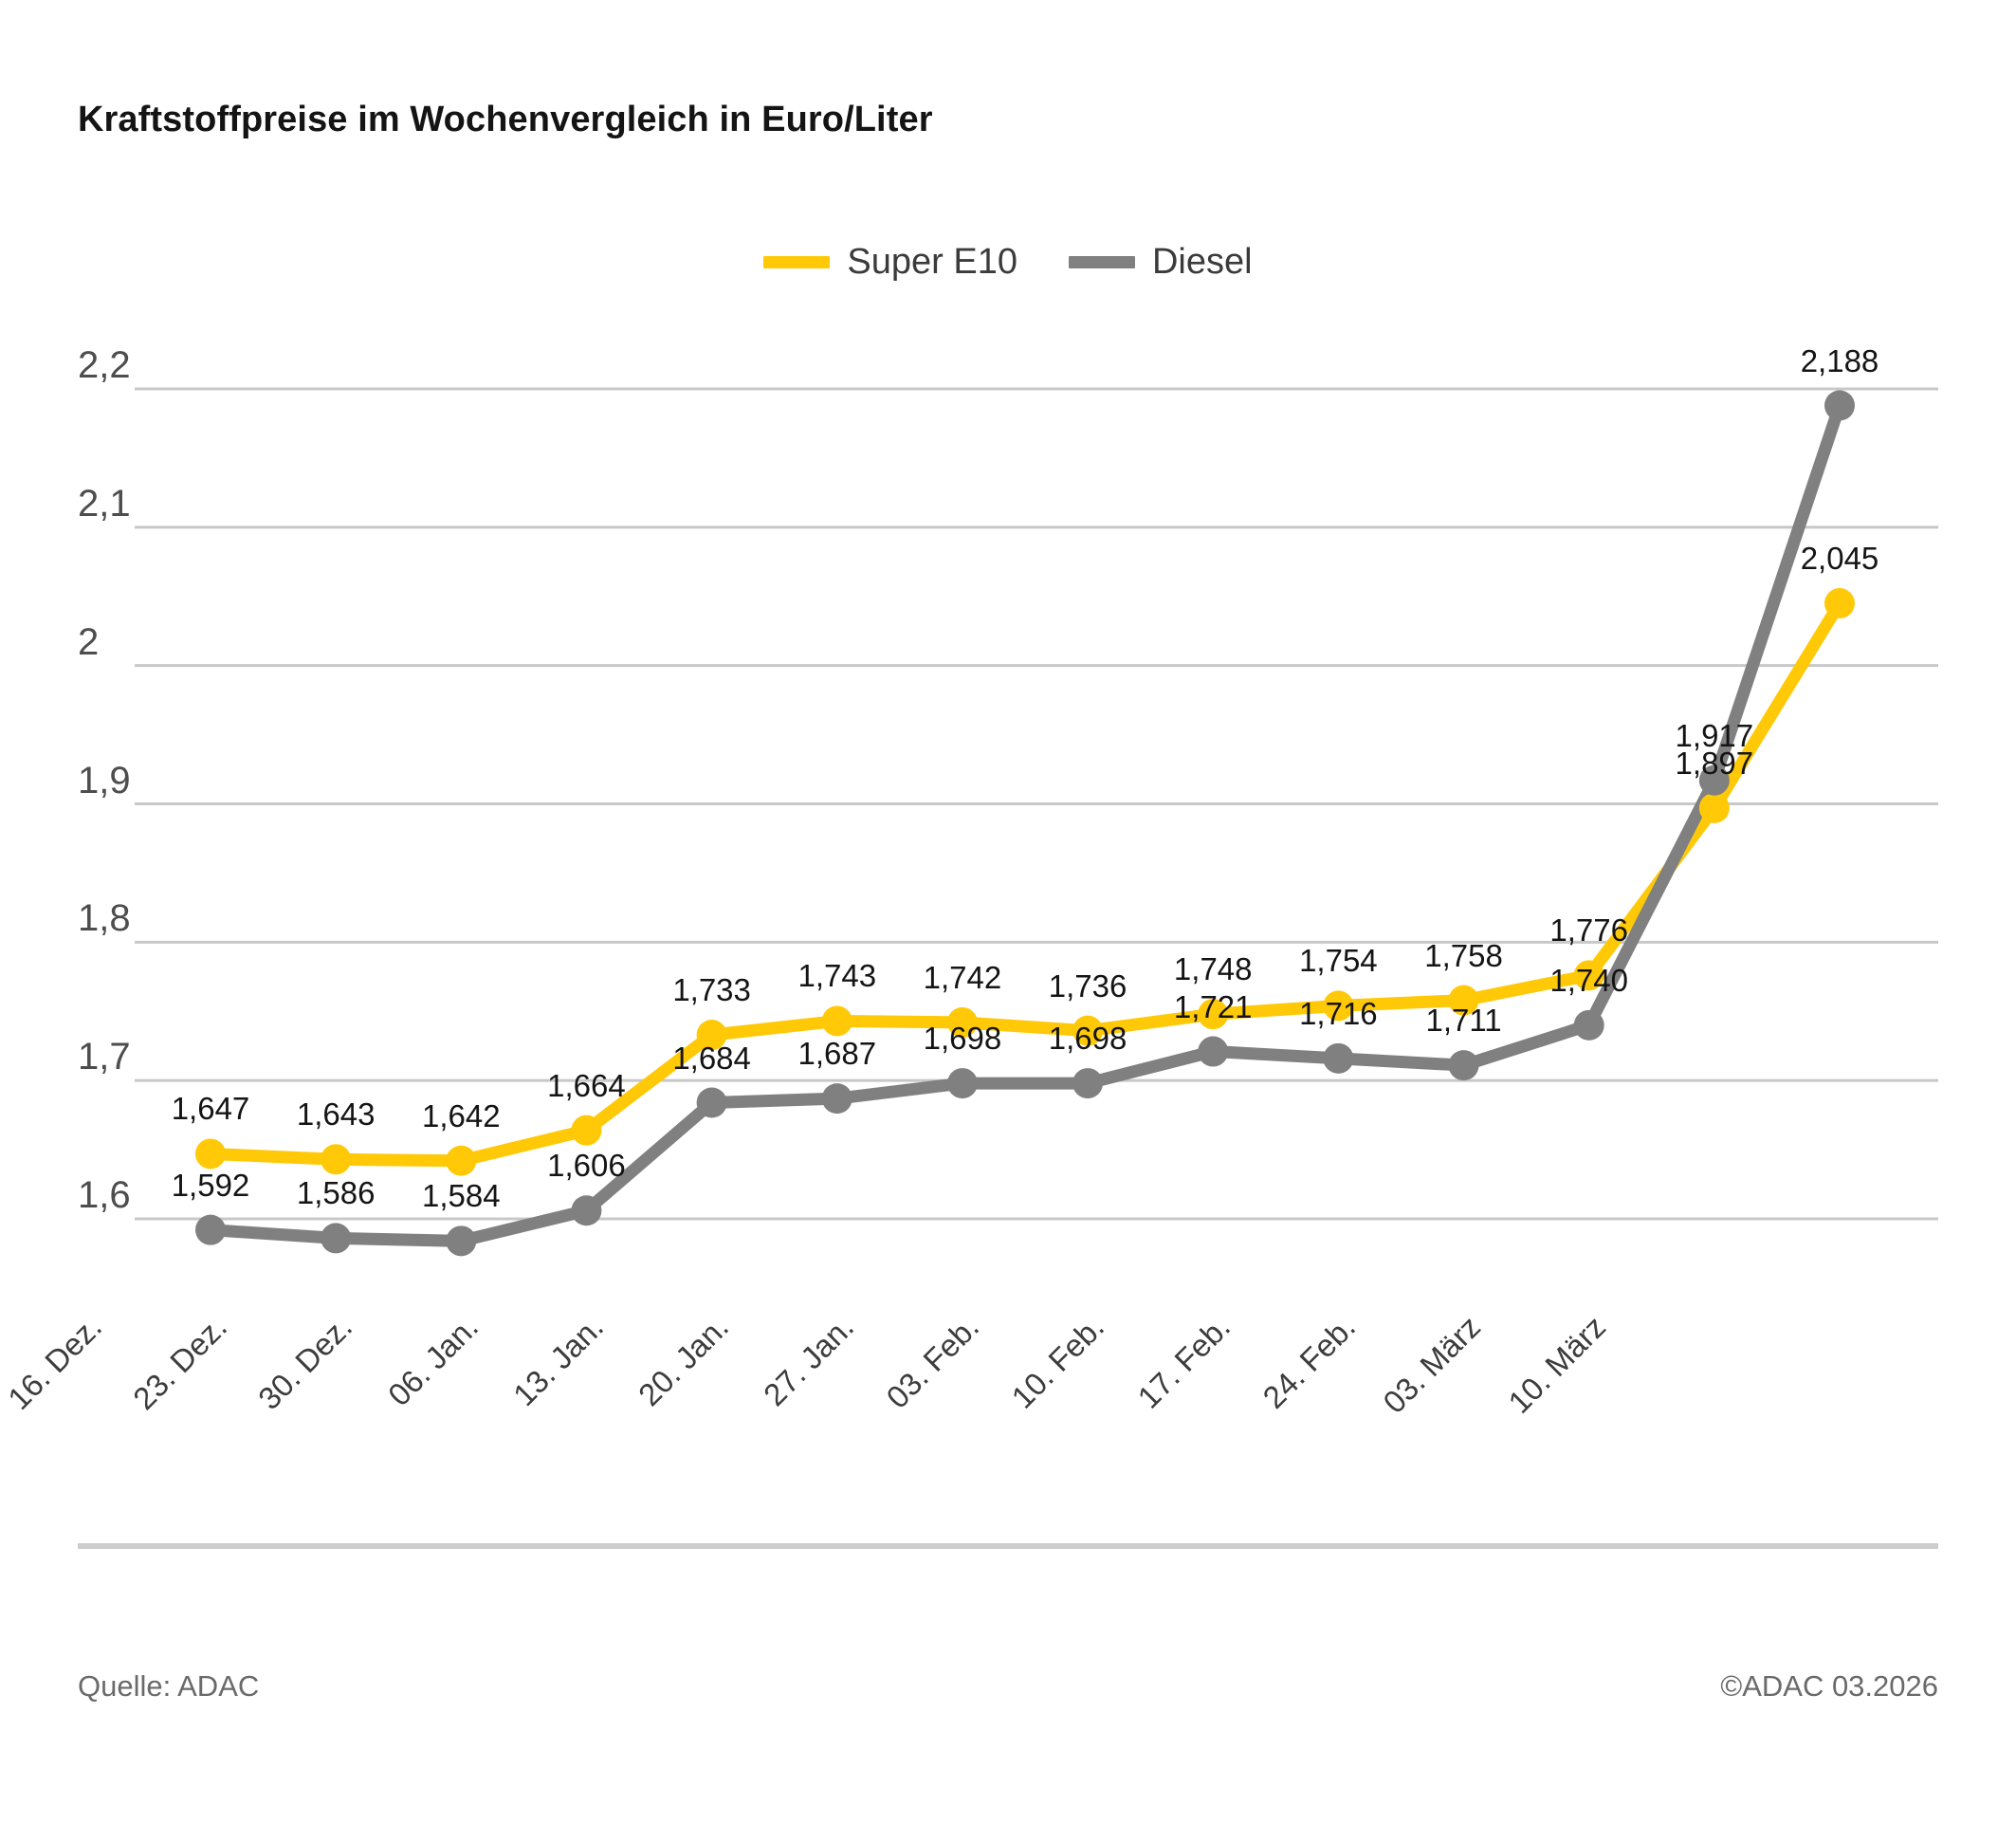 This screenshot has width=2016, height=1824. I want to click on data-point-label: 1,643, so click(336, 1114).